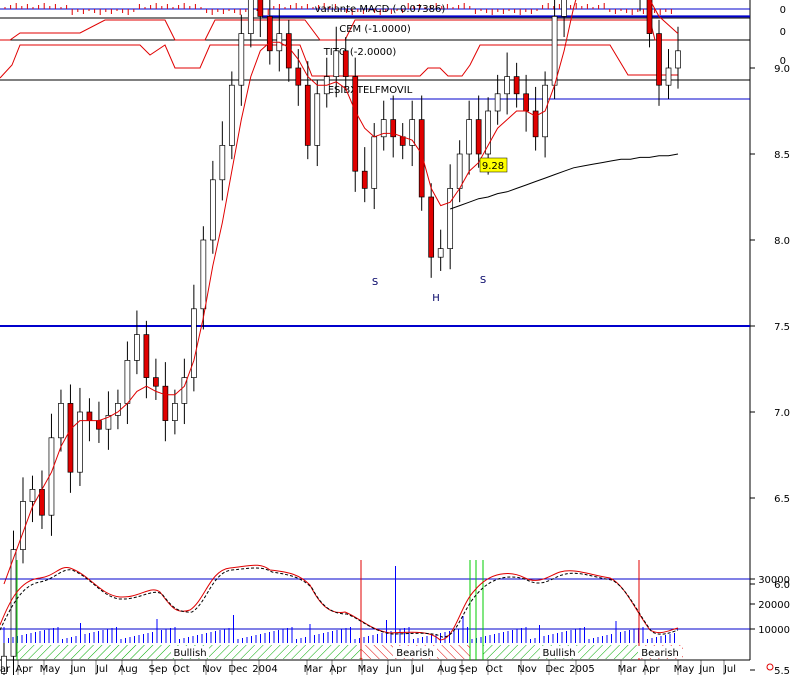 The width and height of the screenshot is (795, 675). What do you see at coordinates (370, 90) in the screenshot?
I see `price-title: ESIBXTELFMOVIL` at bounding box center [370, 90].